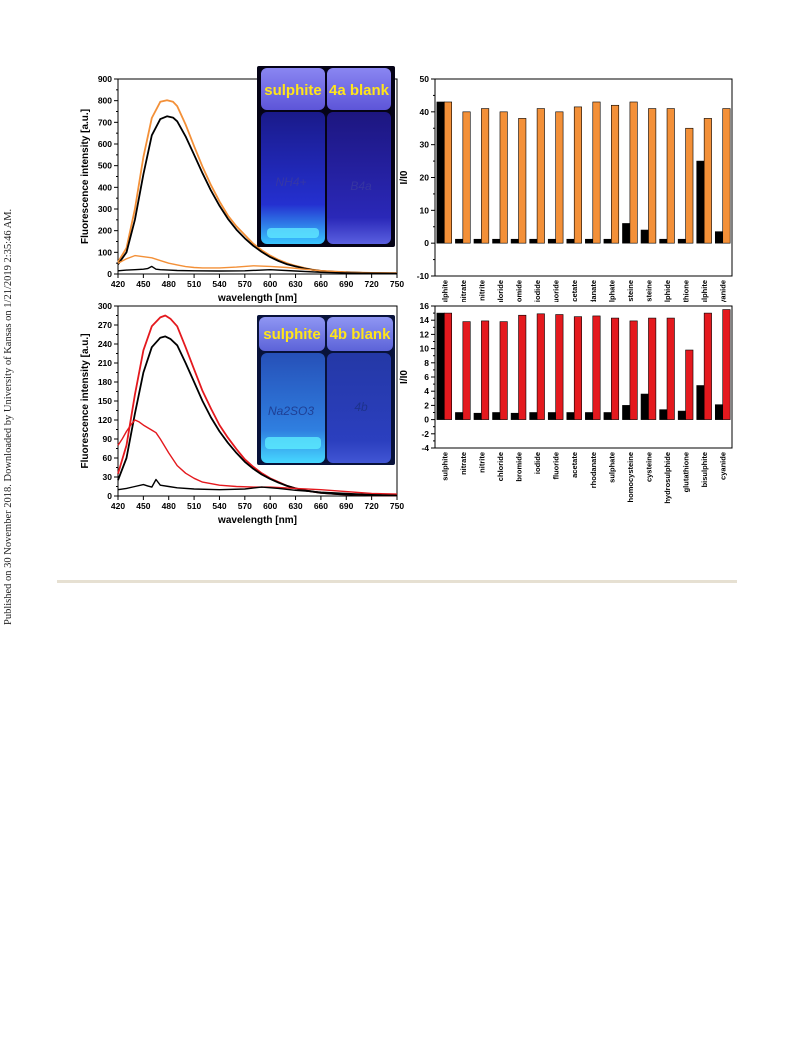  I want to click on category-label: cyanide, so click(723, 466).